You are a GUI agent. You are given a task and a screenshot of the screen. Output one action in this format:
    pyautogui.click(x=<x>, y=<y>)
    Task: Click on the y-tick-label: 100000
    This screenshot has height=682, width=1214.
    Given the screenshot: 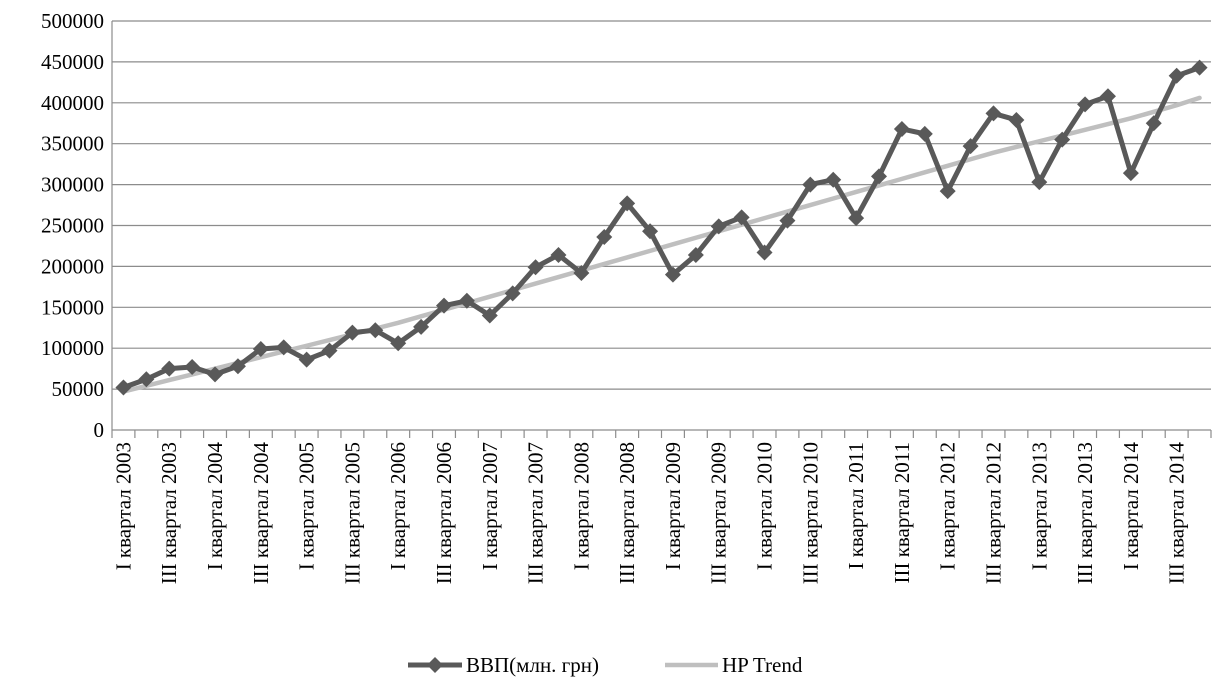 What is the action you would take?
    pyautogui.click(x=72, y=348)
    